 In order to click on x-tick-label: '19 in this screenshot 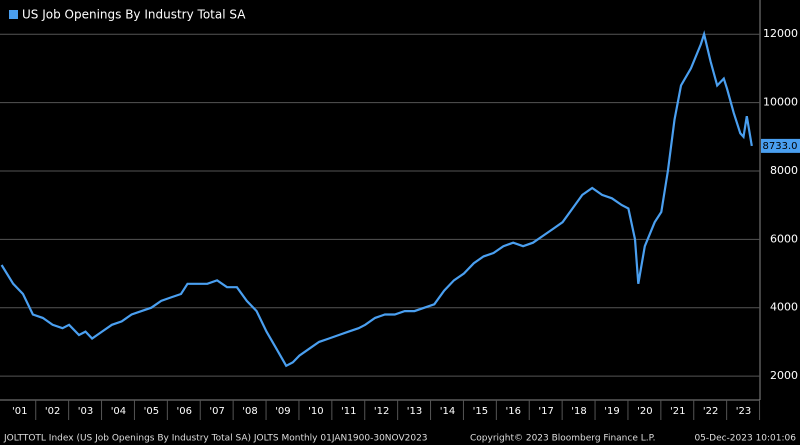, I will do `click(611, 411)`.